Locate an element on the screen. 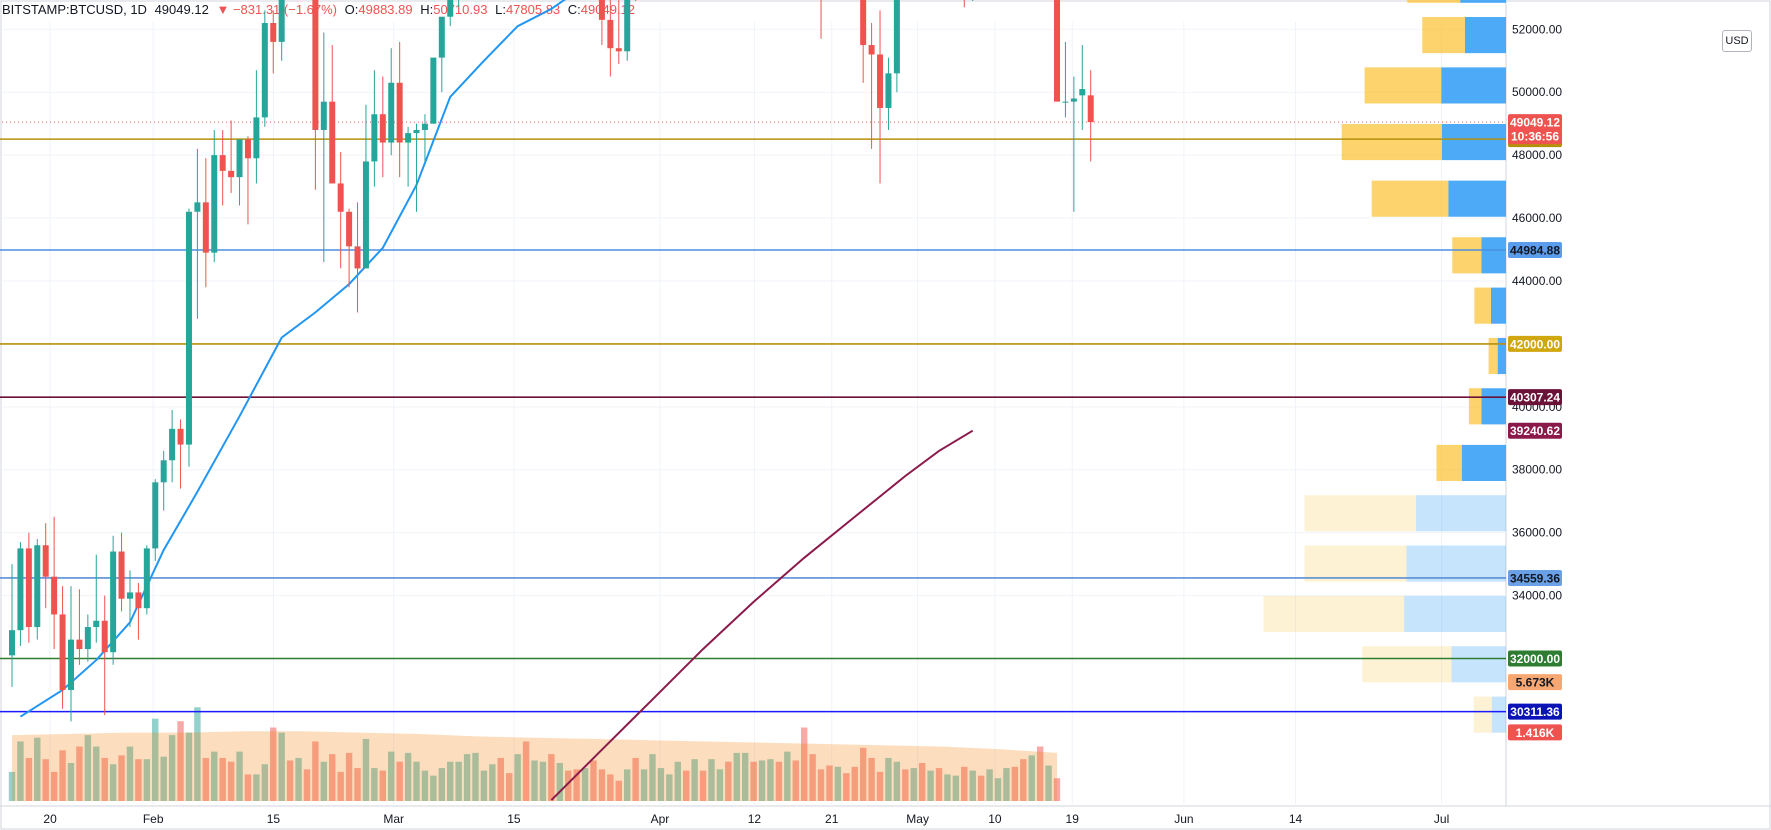  currency-badge: USD is located at coordinates (1737, 41).